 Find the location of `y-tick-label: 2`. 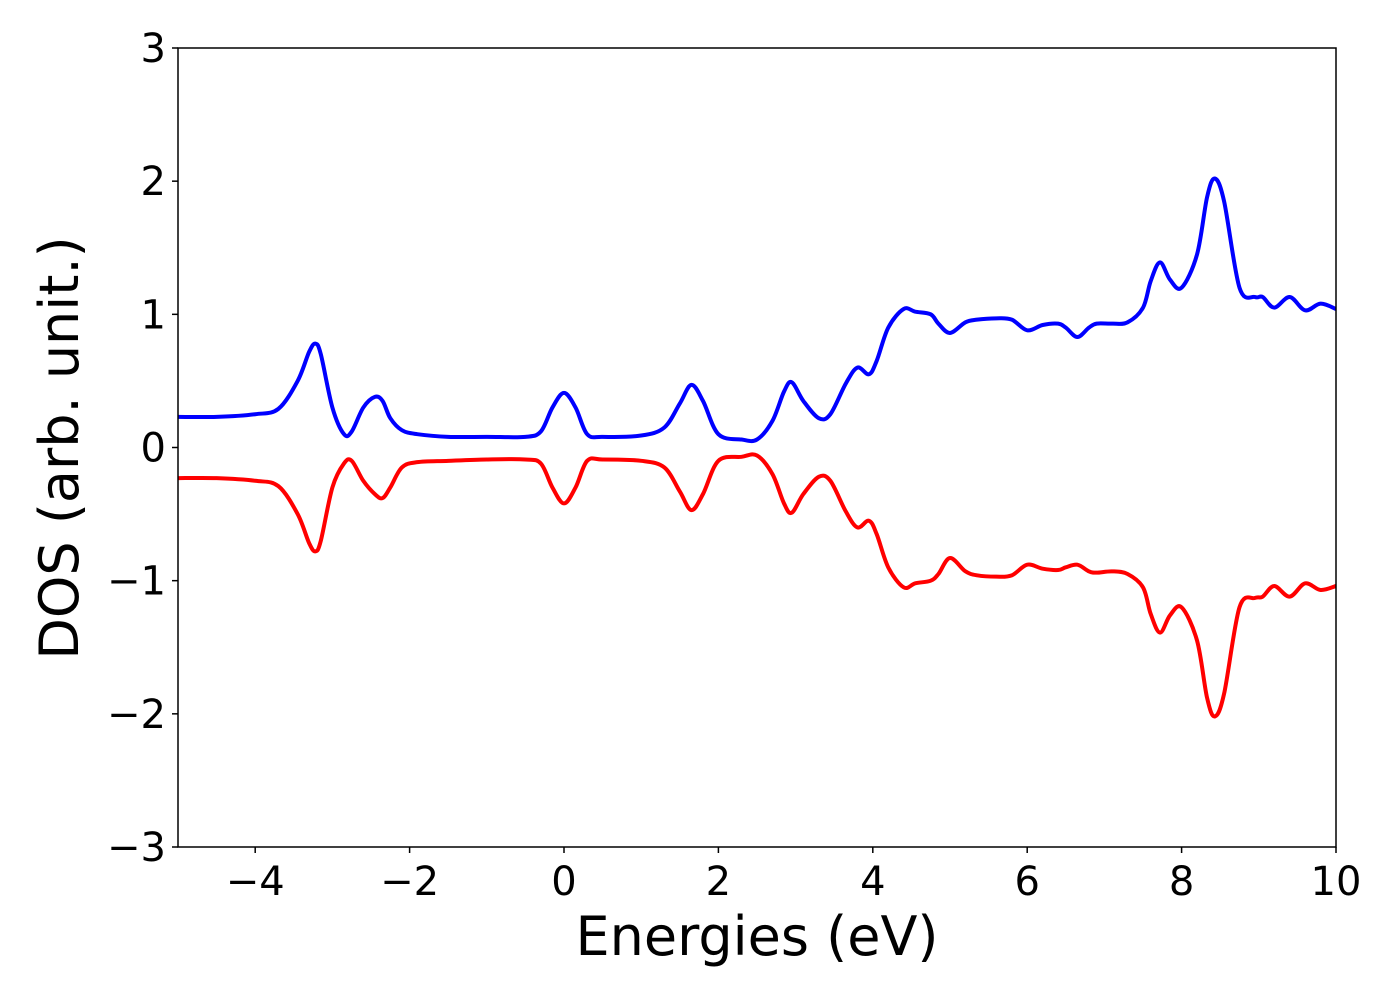

y-tick-label: 2 is located at coordinates (153, 182).